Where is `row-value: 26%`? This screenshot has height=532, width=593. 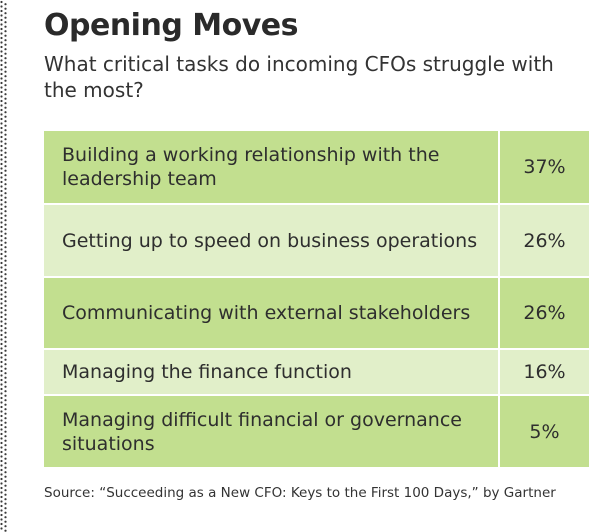 row-value: 26% is located at coordinates (544, 240).